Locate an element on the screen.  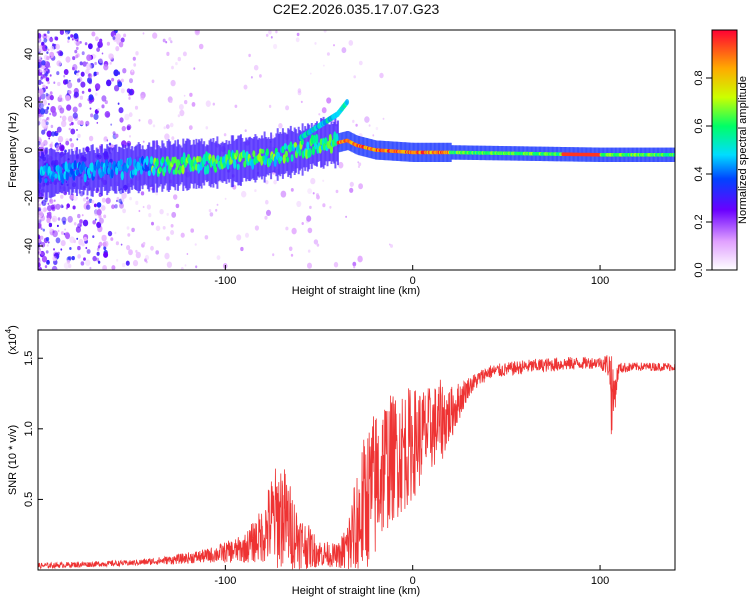
colorbar-tick-label: 0.6 is located at coordinates (699, 125).